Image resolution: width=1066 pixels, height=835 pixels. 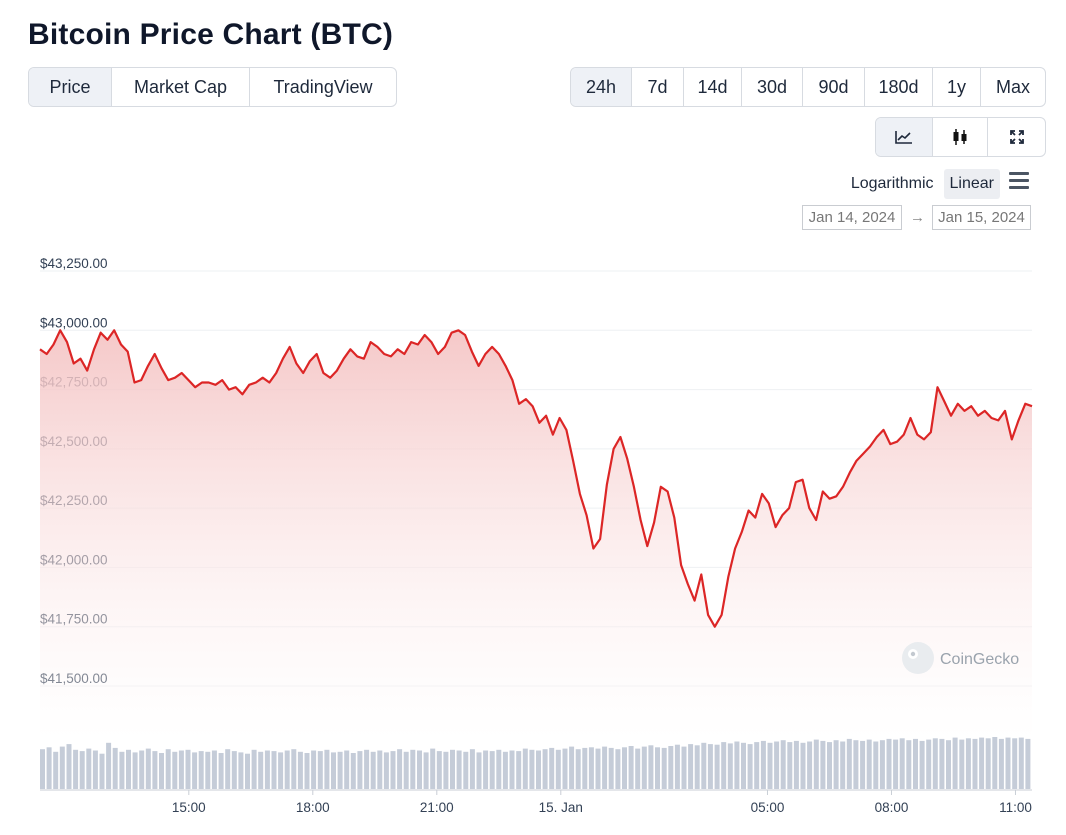 What do you see at coordinates (981, 217) in the screenshot?
I see `date-to-input: Jan 15, 2024` at bounding box center [981, 217].